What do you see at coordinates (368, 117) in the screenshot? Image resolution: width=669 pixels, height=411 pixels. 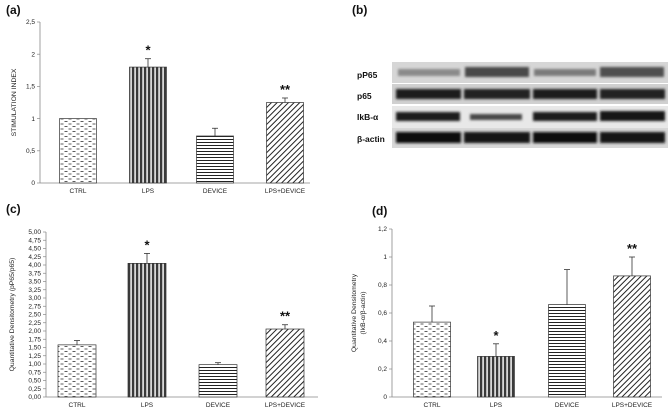 I see `blot-label-ikba: IkB-α` at bounding box center [368, 117].